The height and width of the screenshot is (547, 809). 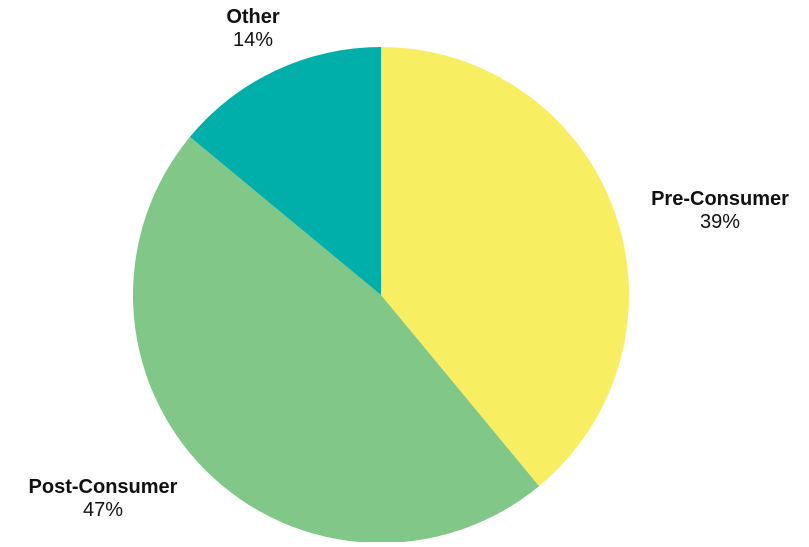 What do you see at coordinates (720, 222) in the screenshot?
I see `slice-label-value: 39%` at bounding box center [720, 222].